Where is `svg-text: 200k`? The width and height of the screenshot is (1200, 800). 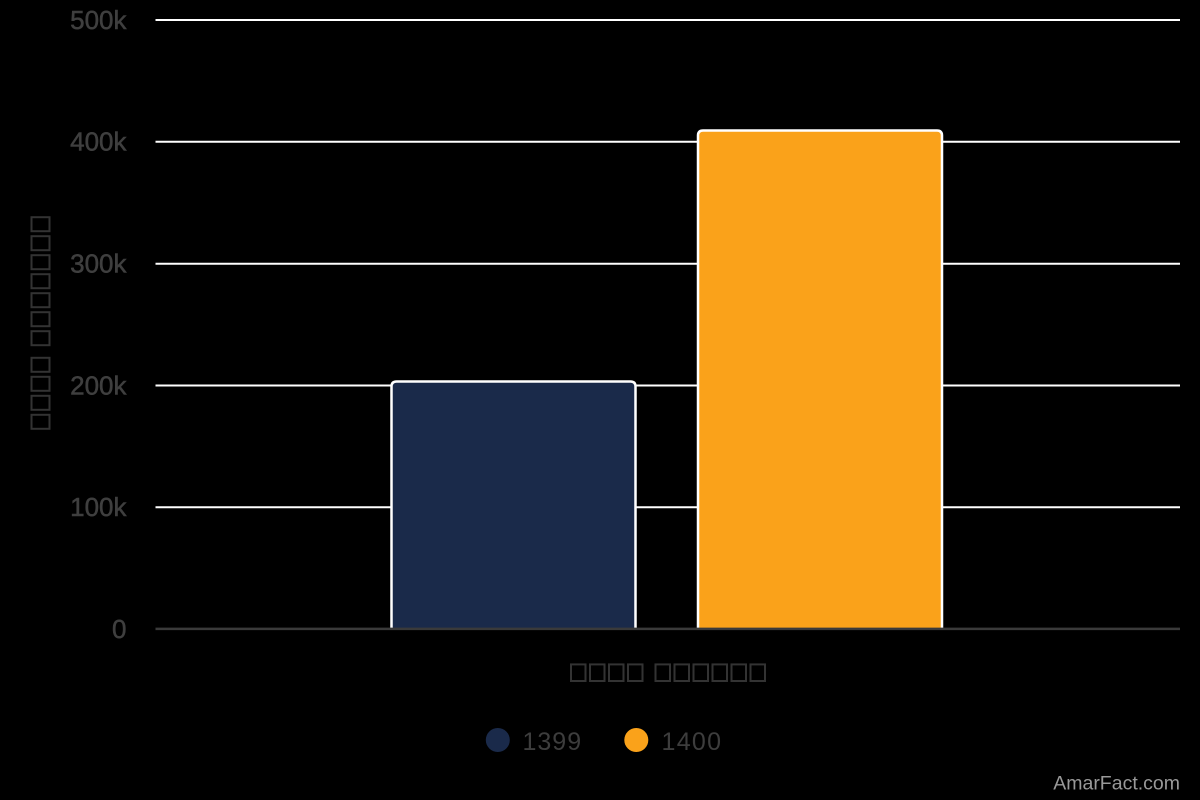
svg-text: 200k is located at coordinates (98, 385).